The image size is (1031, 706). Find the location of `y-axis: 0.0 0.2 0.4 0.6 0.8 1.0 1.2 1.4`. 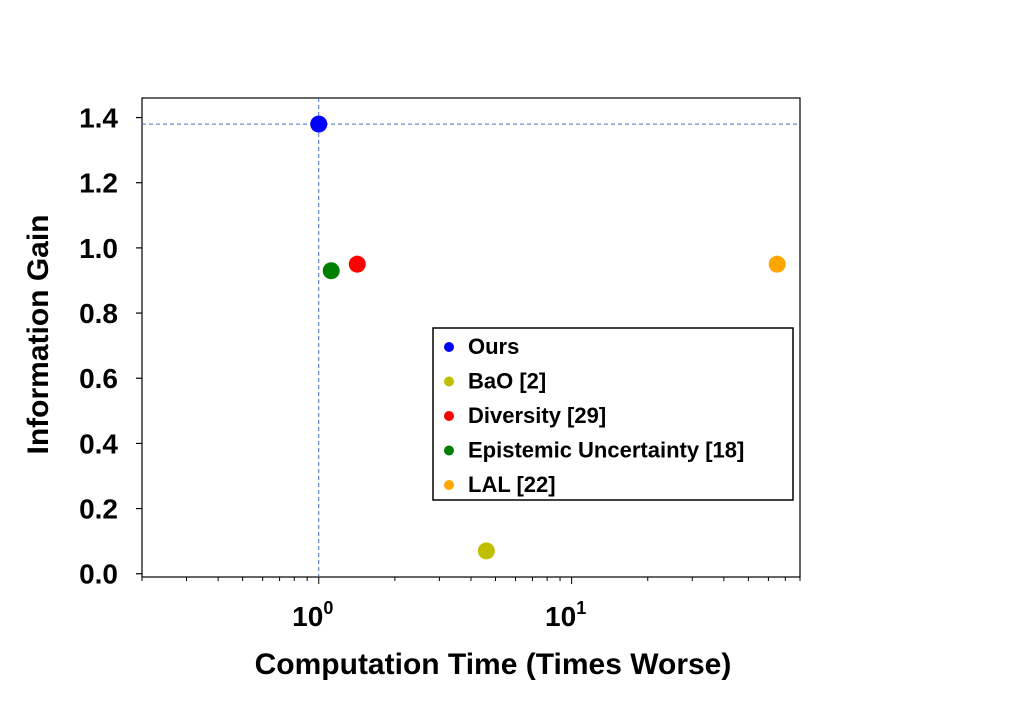

y-axis: 0.0 0.2 0.4 0.6 0.8 1.0 1.2 1.4 is located at coordinates (110, 346).